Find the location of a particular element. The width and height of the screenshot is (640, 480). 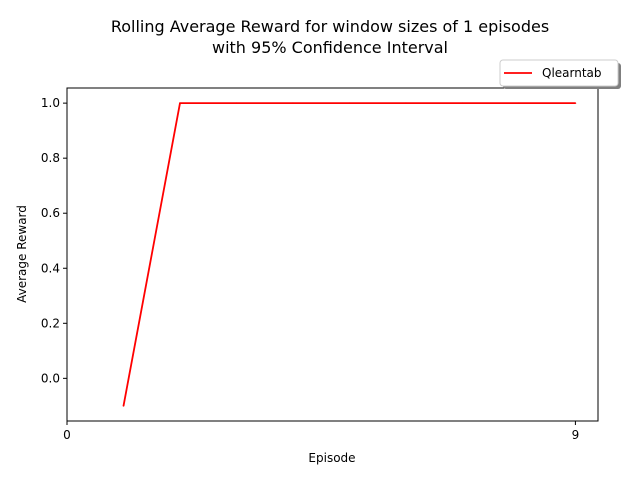

y-tick-label: 0.6 is located at coordinates (50, 213).